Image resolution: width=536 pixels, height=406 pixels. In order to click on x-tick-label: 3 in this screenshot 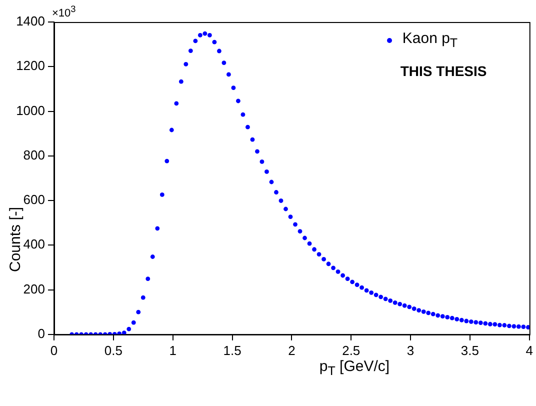, I will do `click(410, 350)`.